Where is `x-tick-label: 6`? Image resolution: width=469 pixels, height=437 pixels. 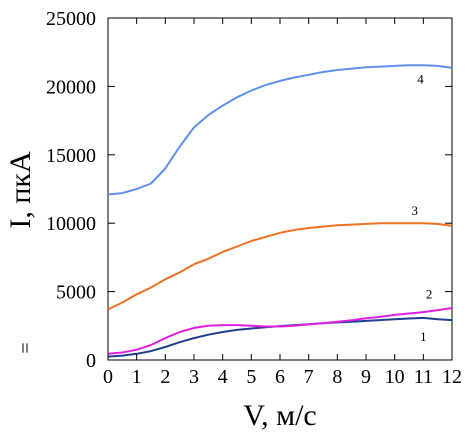 x-tick-label: 6 is located at coordinates (280, 377).